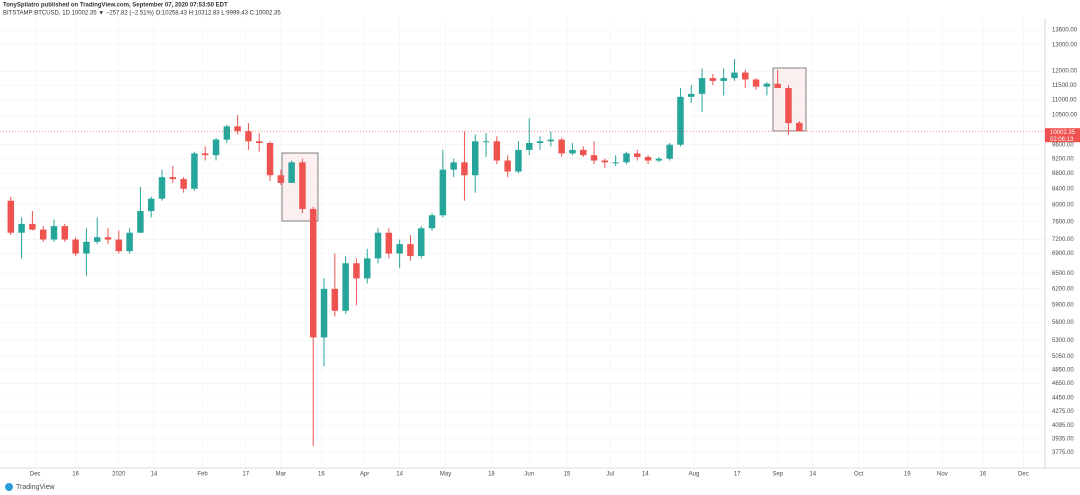 Image resolution: width=1080 pixels, height=495 pixels. Describe the element at coordinates (491, 475) in the screenshot. I see `x-tick-label: 18` at that location.